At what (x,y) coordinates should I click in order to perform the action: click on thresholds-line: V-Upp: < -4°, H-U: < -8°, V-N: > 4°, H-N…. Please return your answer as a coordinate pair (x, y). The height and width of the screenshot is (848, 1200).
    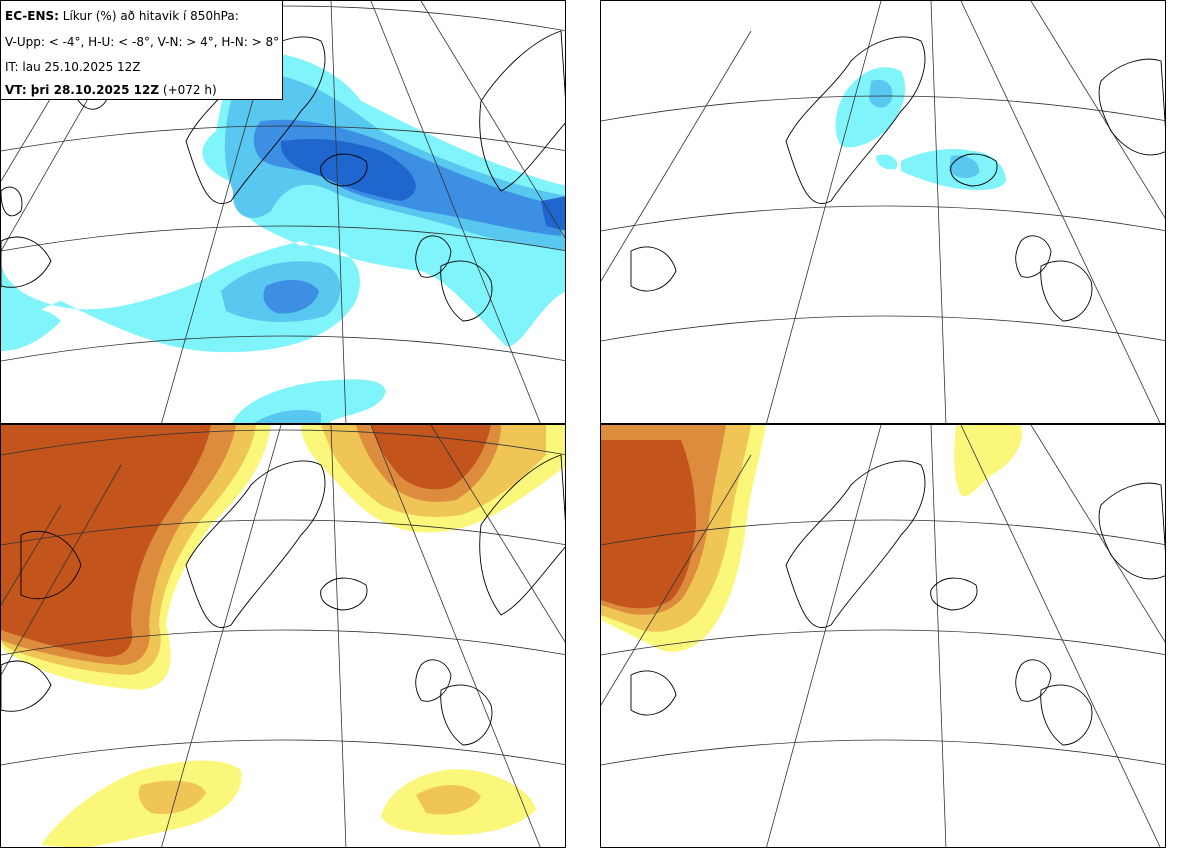
    Looking at the image, I should click on (142, 42).